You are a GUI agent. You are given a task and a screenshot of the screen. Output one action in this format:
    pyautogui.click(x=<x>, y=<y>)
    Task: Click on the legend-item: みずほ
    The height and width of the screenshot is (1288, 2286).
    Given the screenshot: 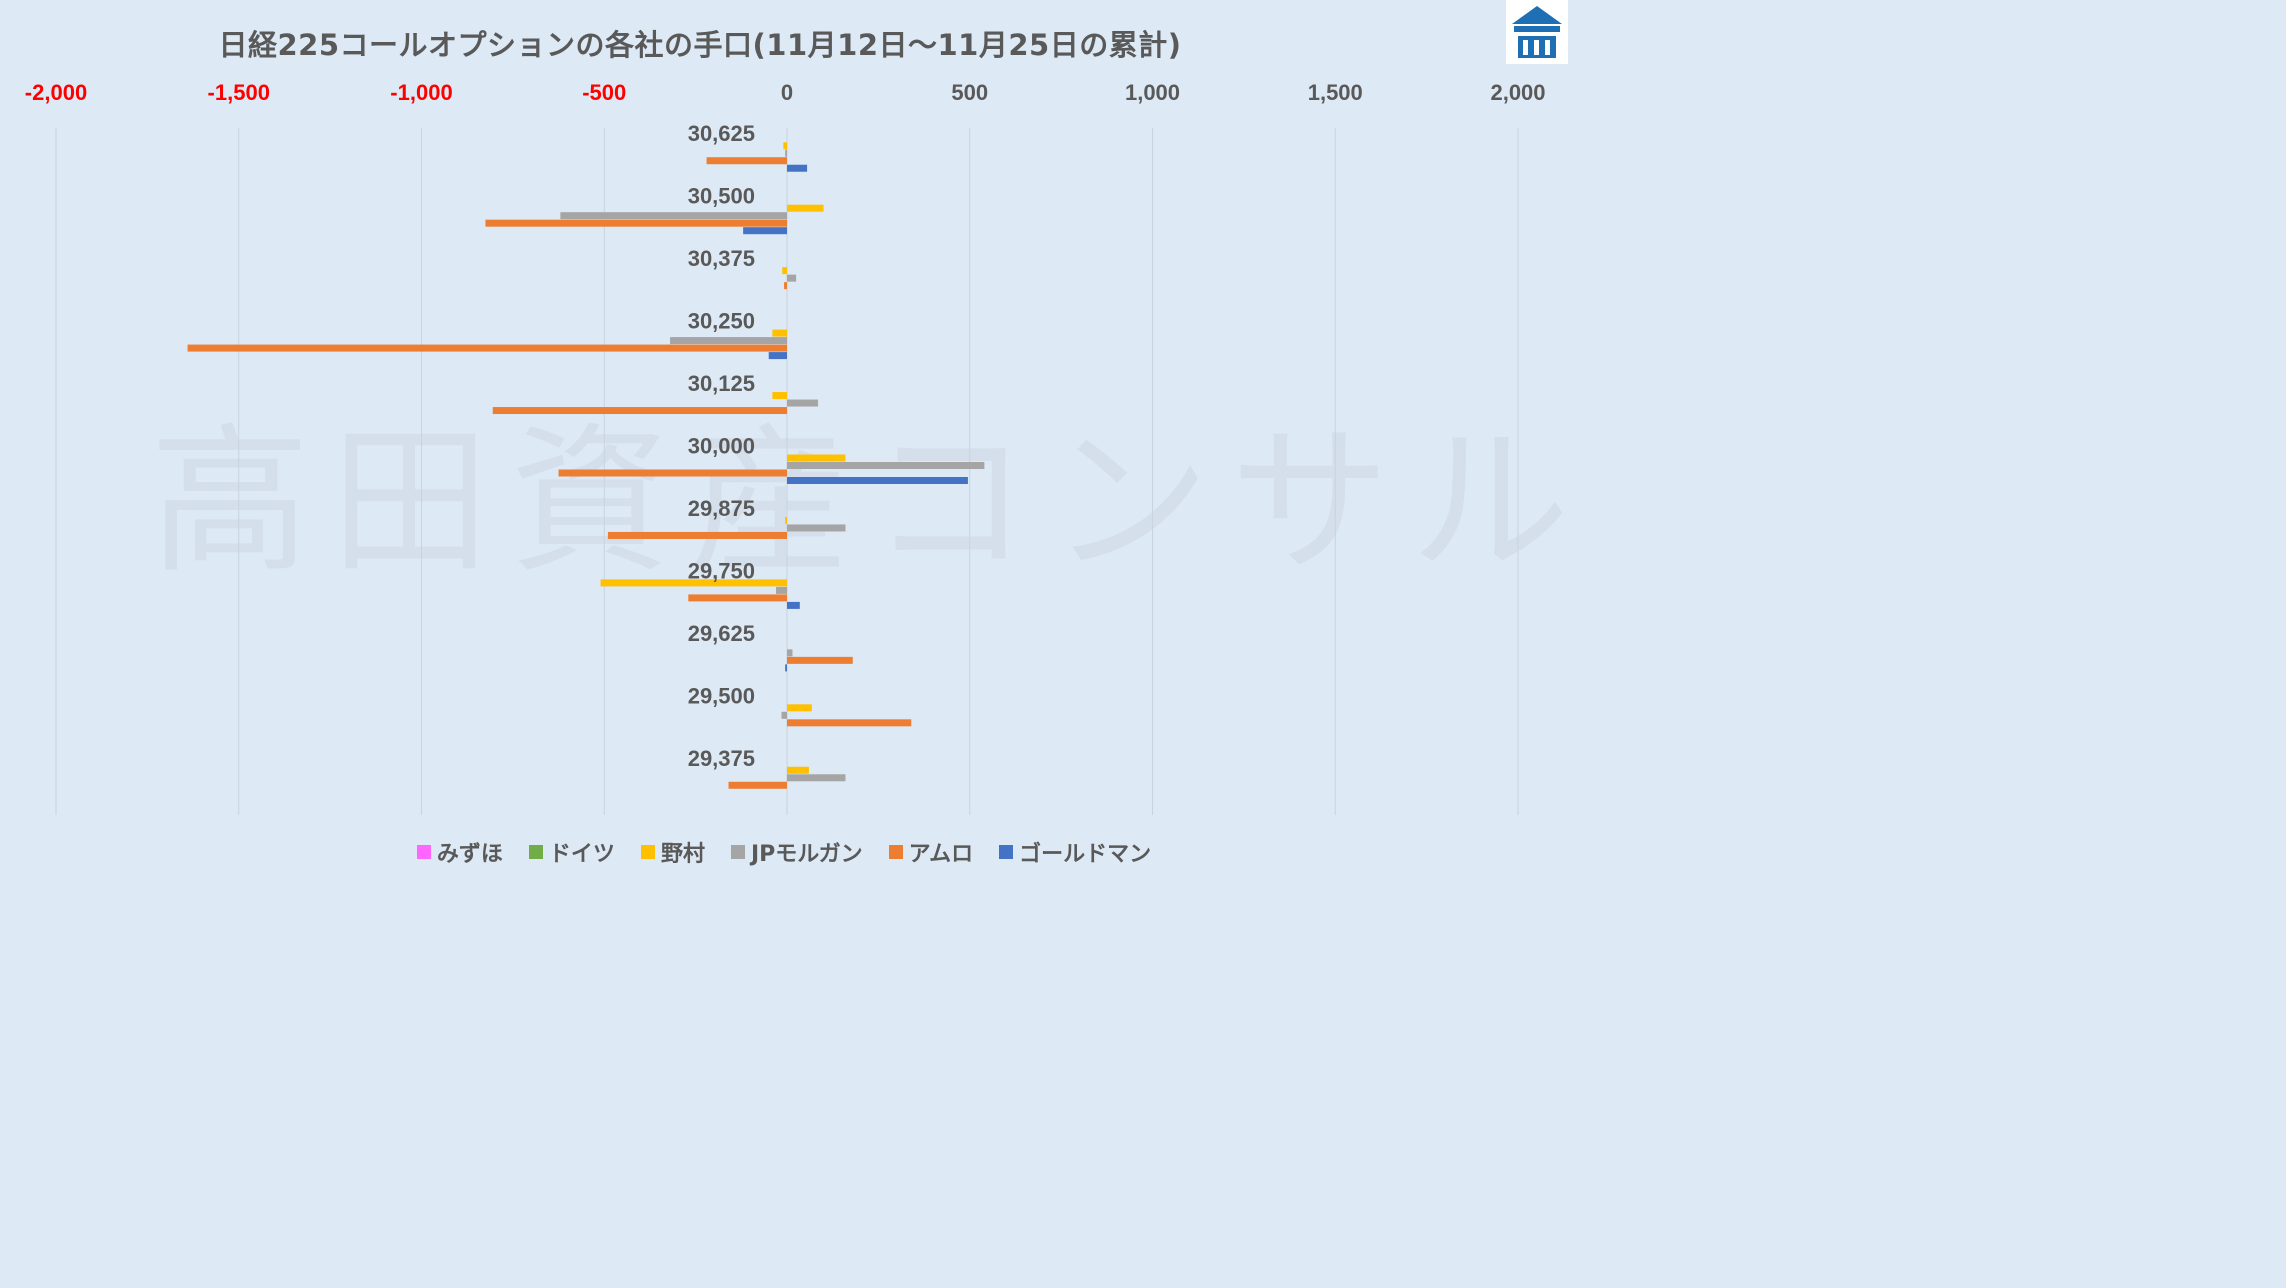 What is the action you would take?
    pyautogui.click(x=459, y=852)
    